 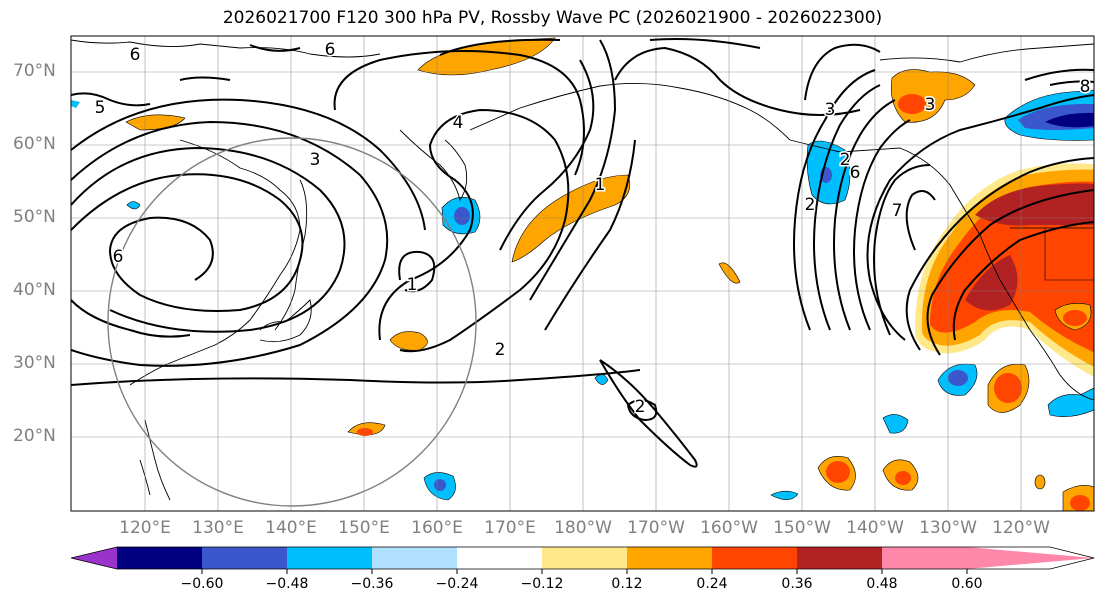 What do you see at coordinates (457, 584) in the screenshot?
I see `colorbar-tick-label: −0.24` at bounding box center [457, 584].